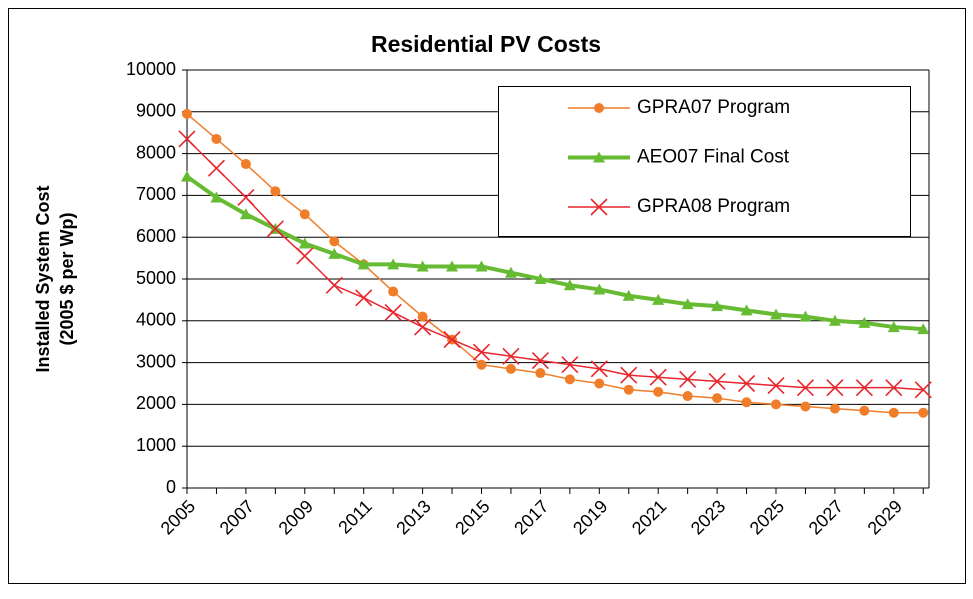 The height and width of the screenshot is (599, 973). I want to click on legend-box, so click(704, 161).